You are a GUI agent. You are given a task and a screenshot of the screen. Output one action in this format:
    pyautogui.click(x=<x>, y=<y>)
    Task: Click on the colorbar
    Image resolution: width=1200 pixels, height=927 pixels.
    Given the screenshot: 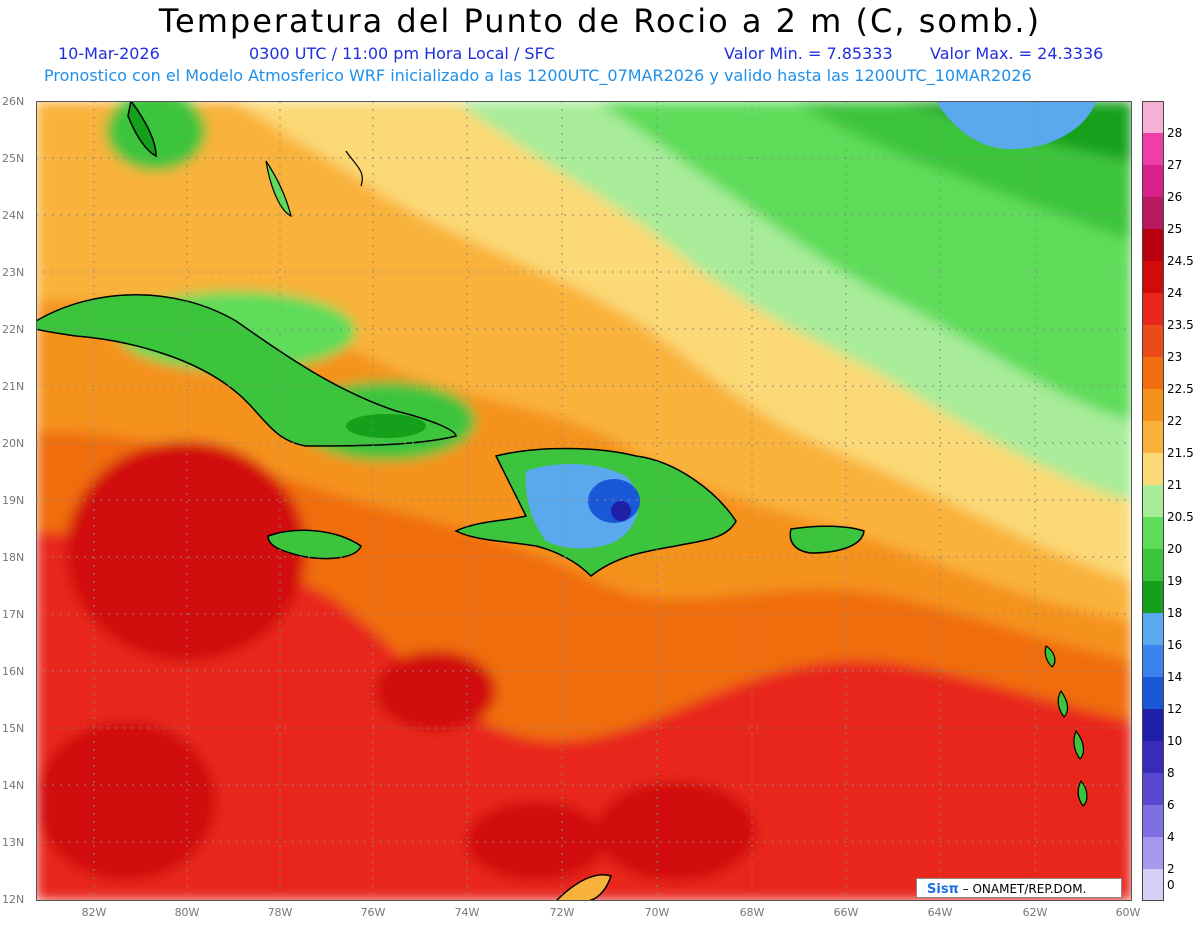 What is the action you would take?
    pyautogui.click(x=1153, y=501)
    